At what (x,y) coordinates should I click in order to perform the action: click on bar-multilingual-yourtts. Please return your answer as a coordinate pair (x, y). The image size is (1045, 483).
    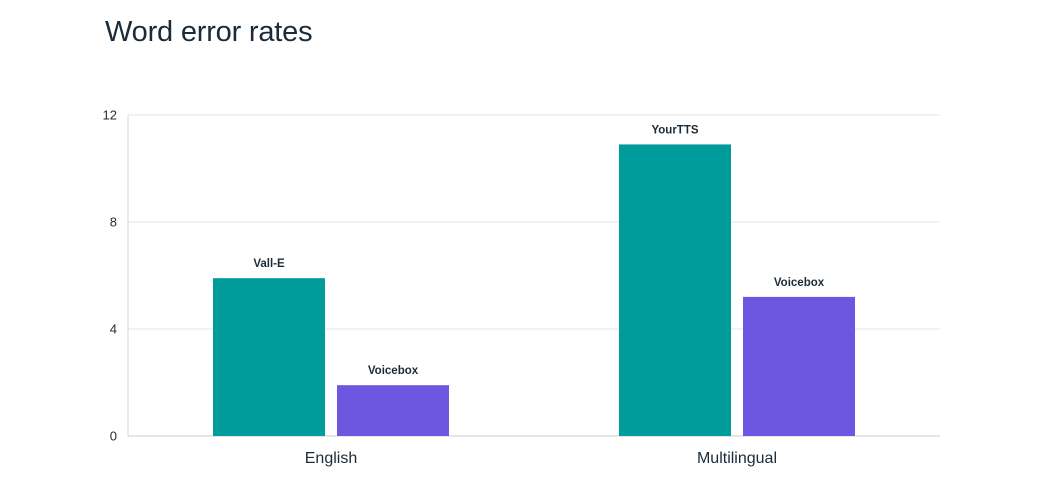
    Looking at the image, I should click on (675, 290).